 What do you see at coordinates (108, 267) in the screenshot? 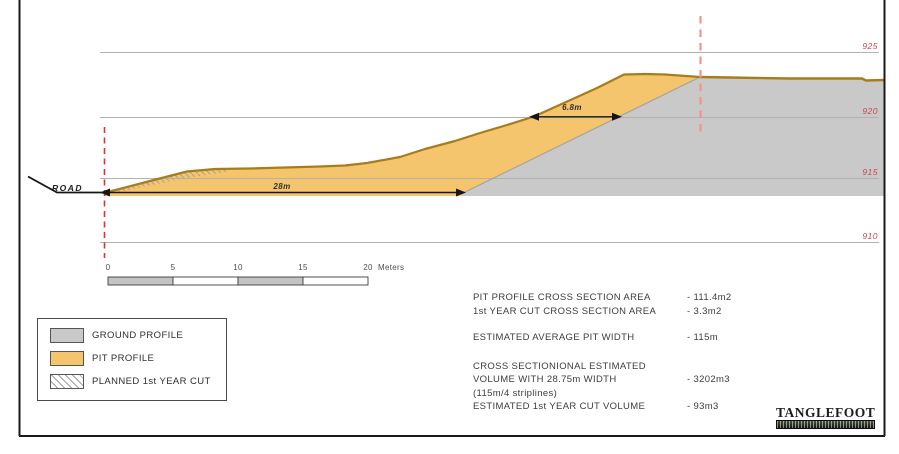
I see `scale-tick-0: 0` at bounding box center [108, 267].